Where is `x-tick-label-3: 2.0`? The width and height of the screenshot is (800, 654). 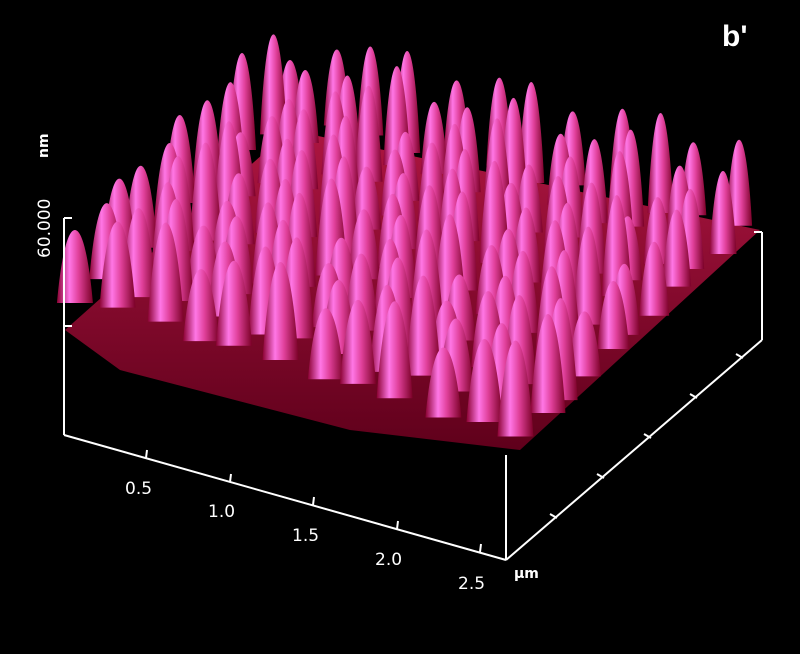 x-tick-label-3: 2.0 is located at coordinates (388, 560).